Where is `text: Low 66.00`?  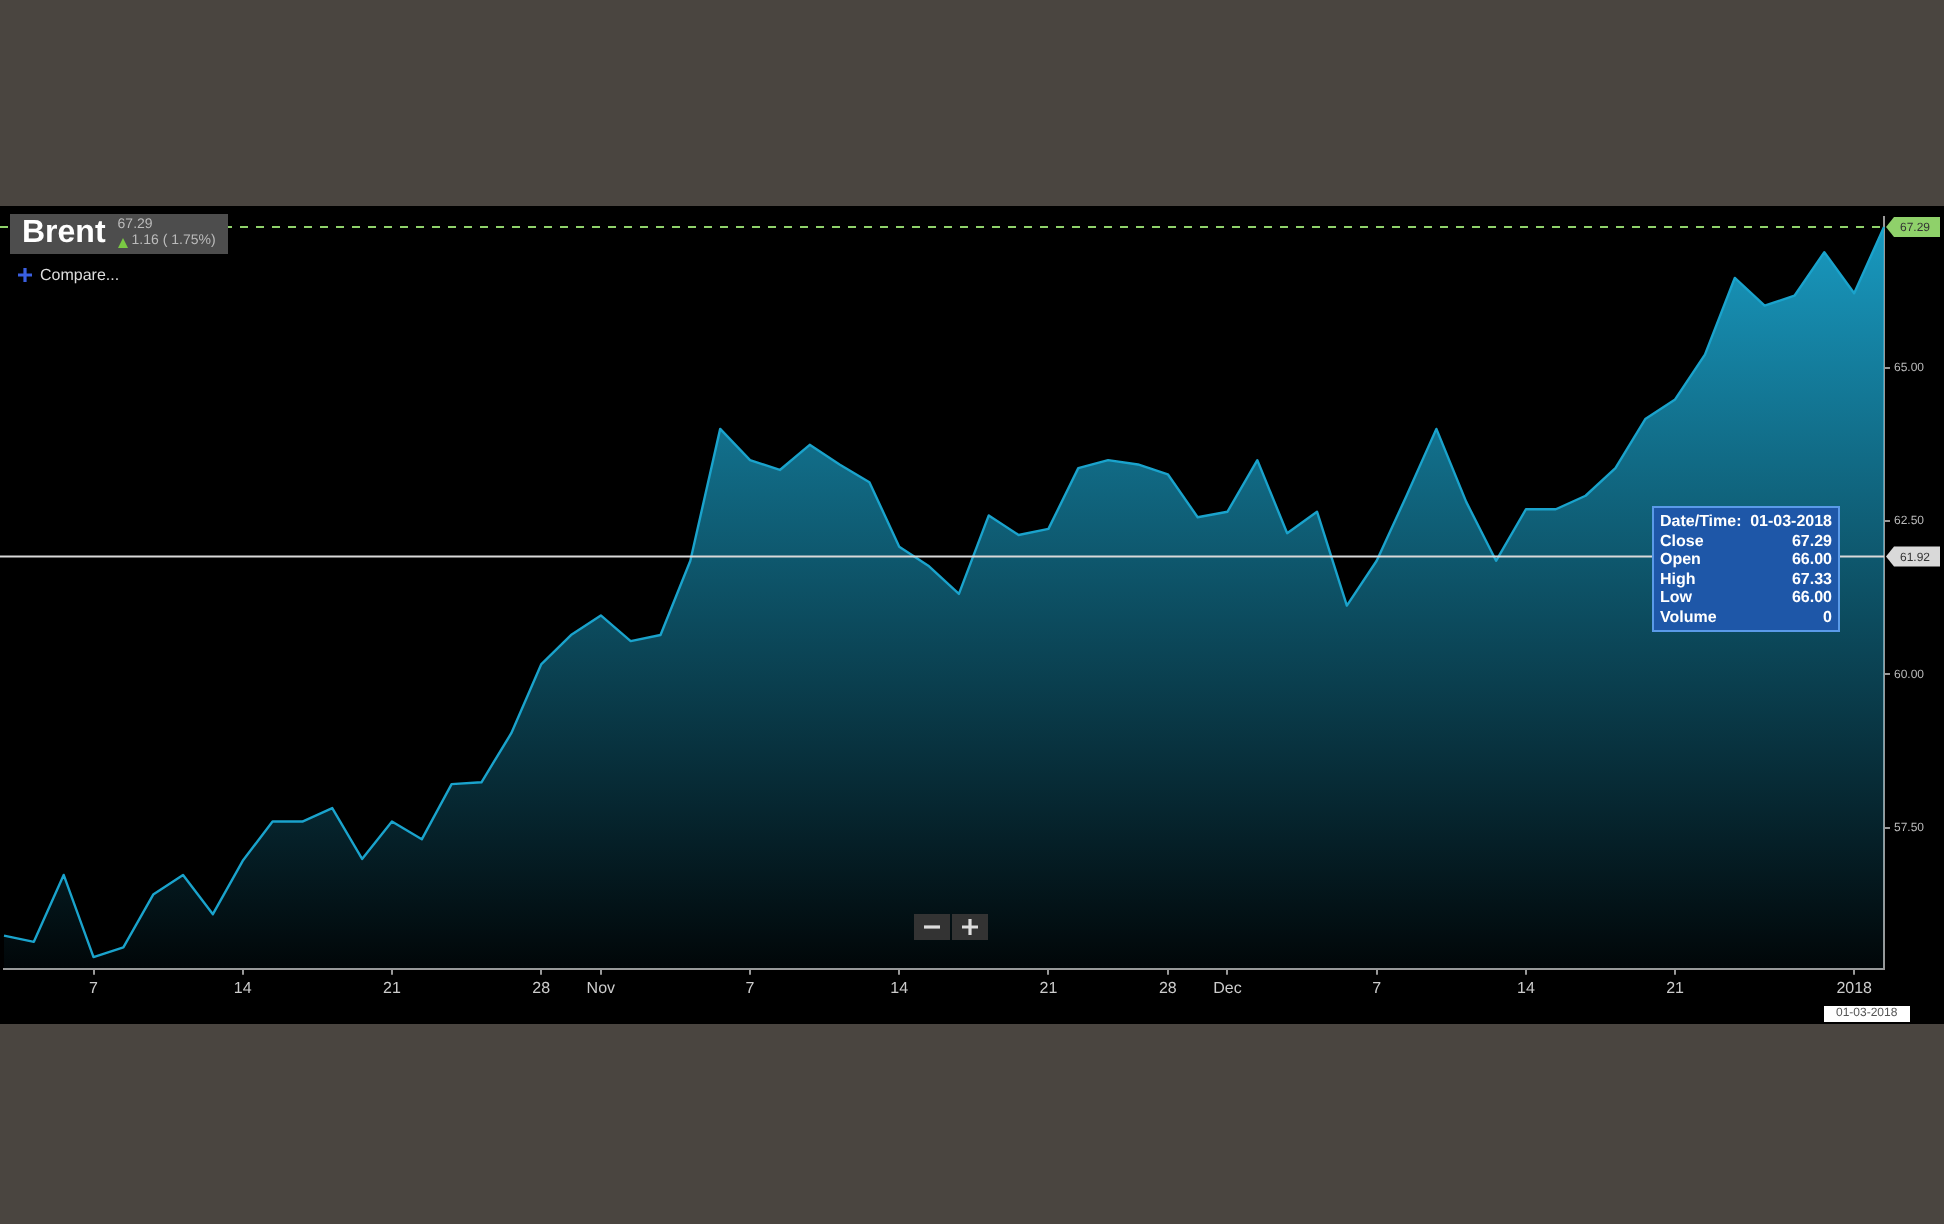
text: Low 66.00 is located at coordinates (1746, 597).